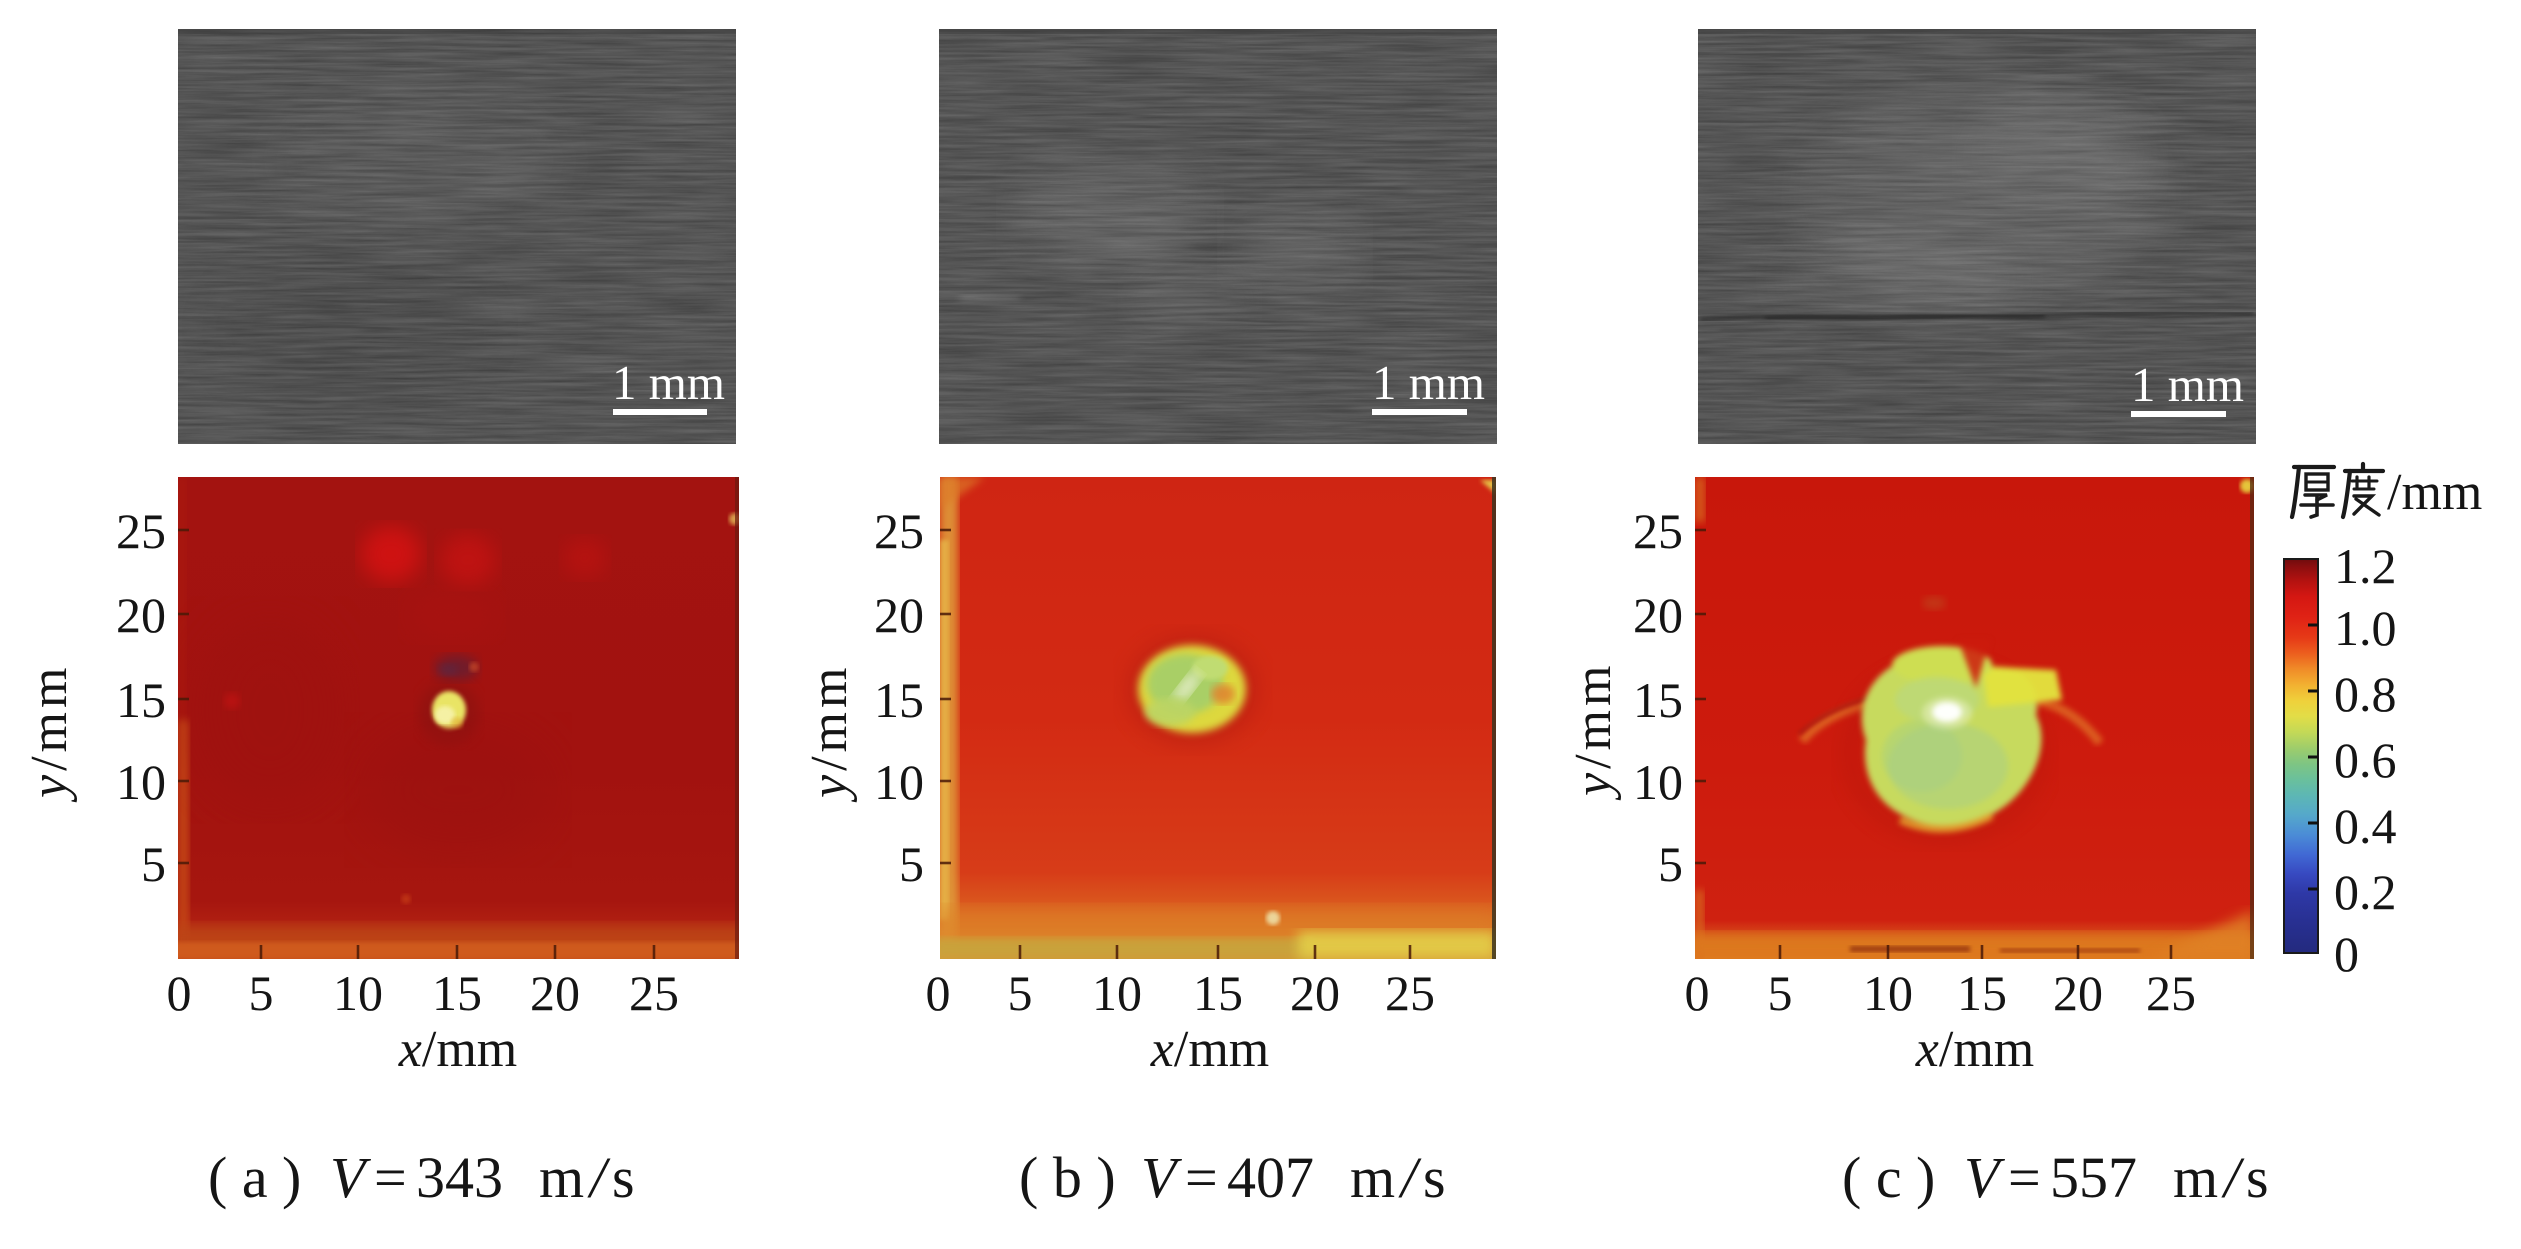 The image size is (2521, 1249). I want to click on svg-text: 0.2, so click(2365, 892).